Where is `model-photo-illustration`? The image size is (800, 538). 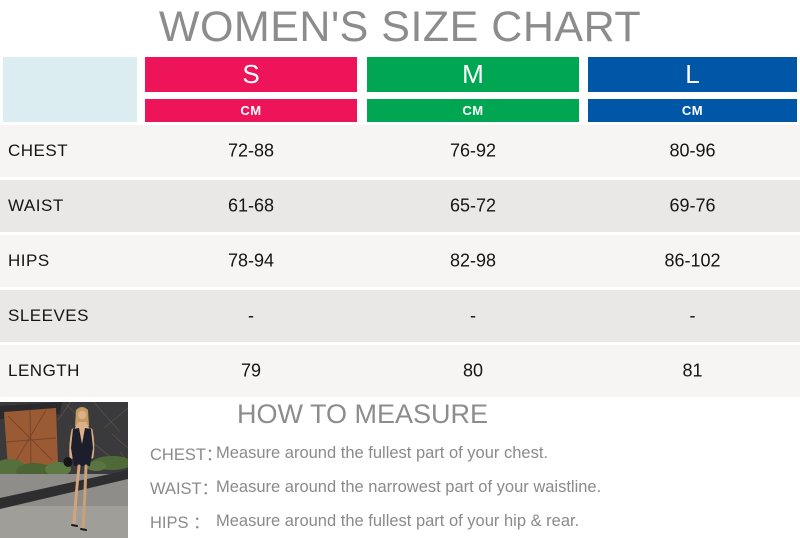 model-photo-illustration is located at coordinates (66, 468).